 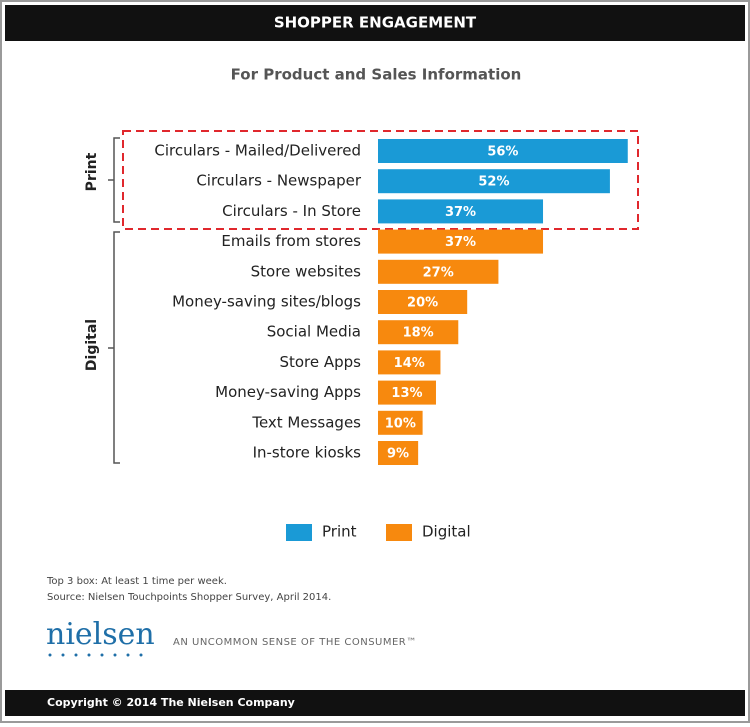 What do you see at coordinates (92, 171) in the screenshot?
I see `group-label: Print` at bounding box center [92, 171].